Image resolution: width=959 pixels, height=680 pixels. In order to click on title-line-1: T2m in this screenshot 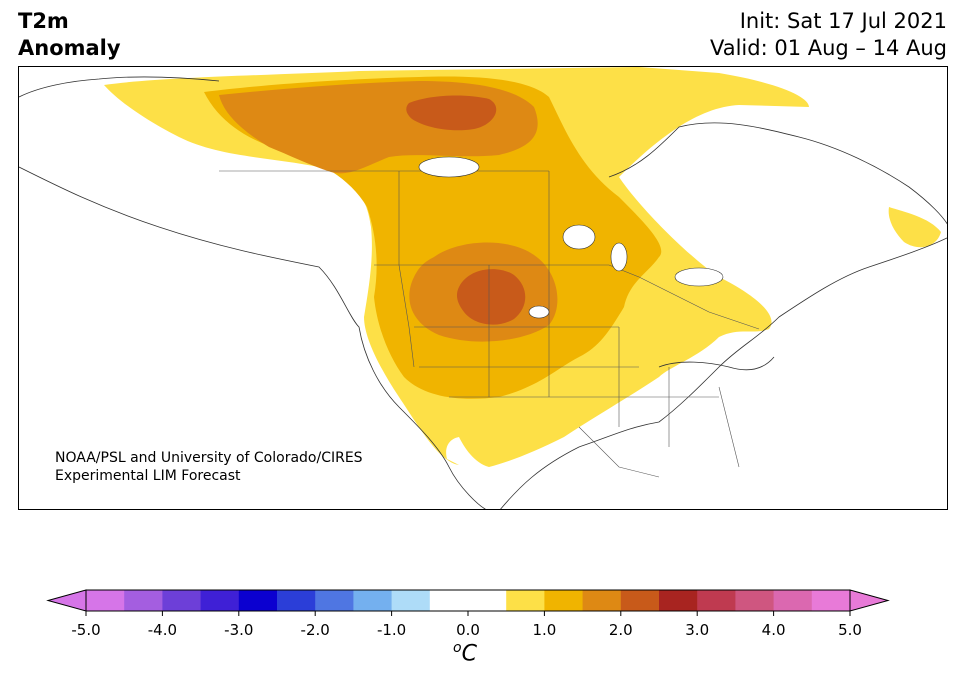, I will do `click(43, 21)`.